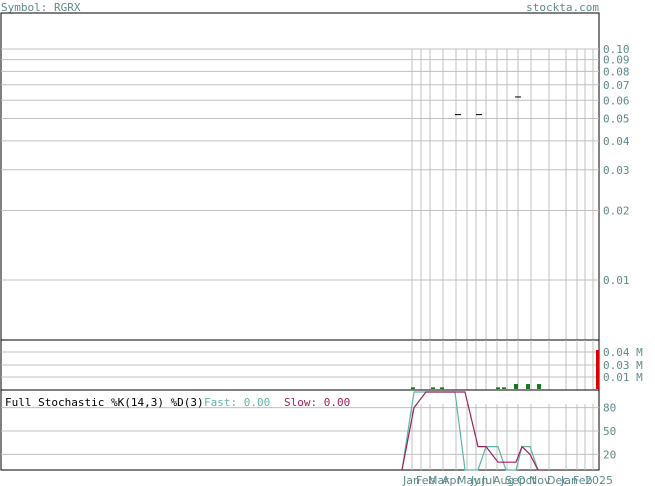 The width and height of the screenshot is (655, 486). What do you see at coordinates (468, 480) in the screenshot?
I see `x-tick-label: May` at bounding box center [468, 480].